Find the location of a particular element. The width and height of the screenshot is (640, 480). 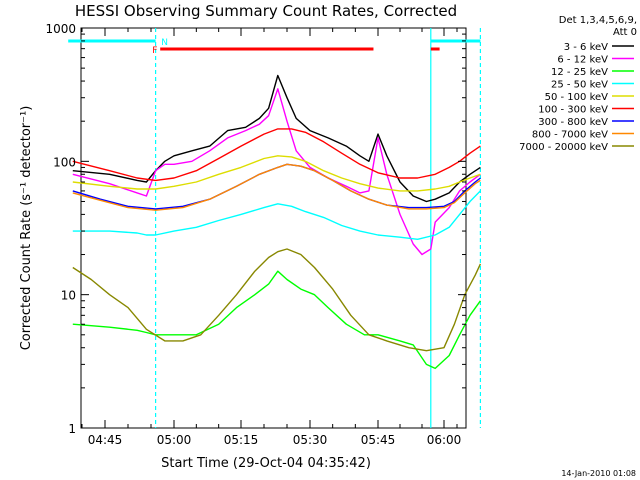

series-line-7000-20000kev is located at coordinates (277, 300).